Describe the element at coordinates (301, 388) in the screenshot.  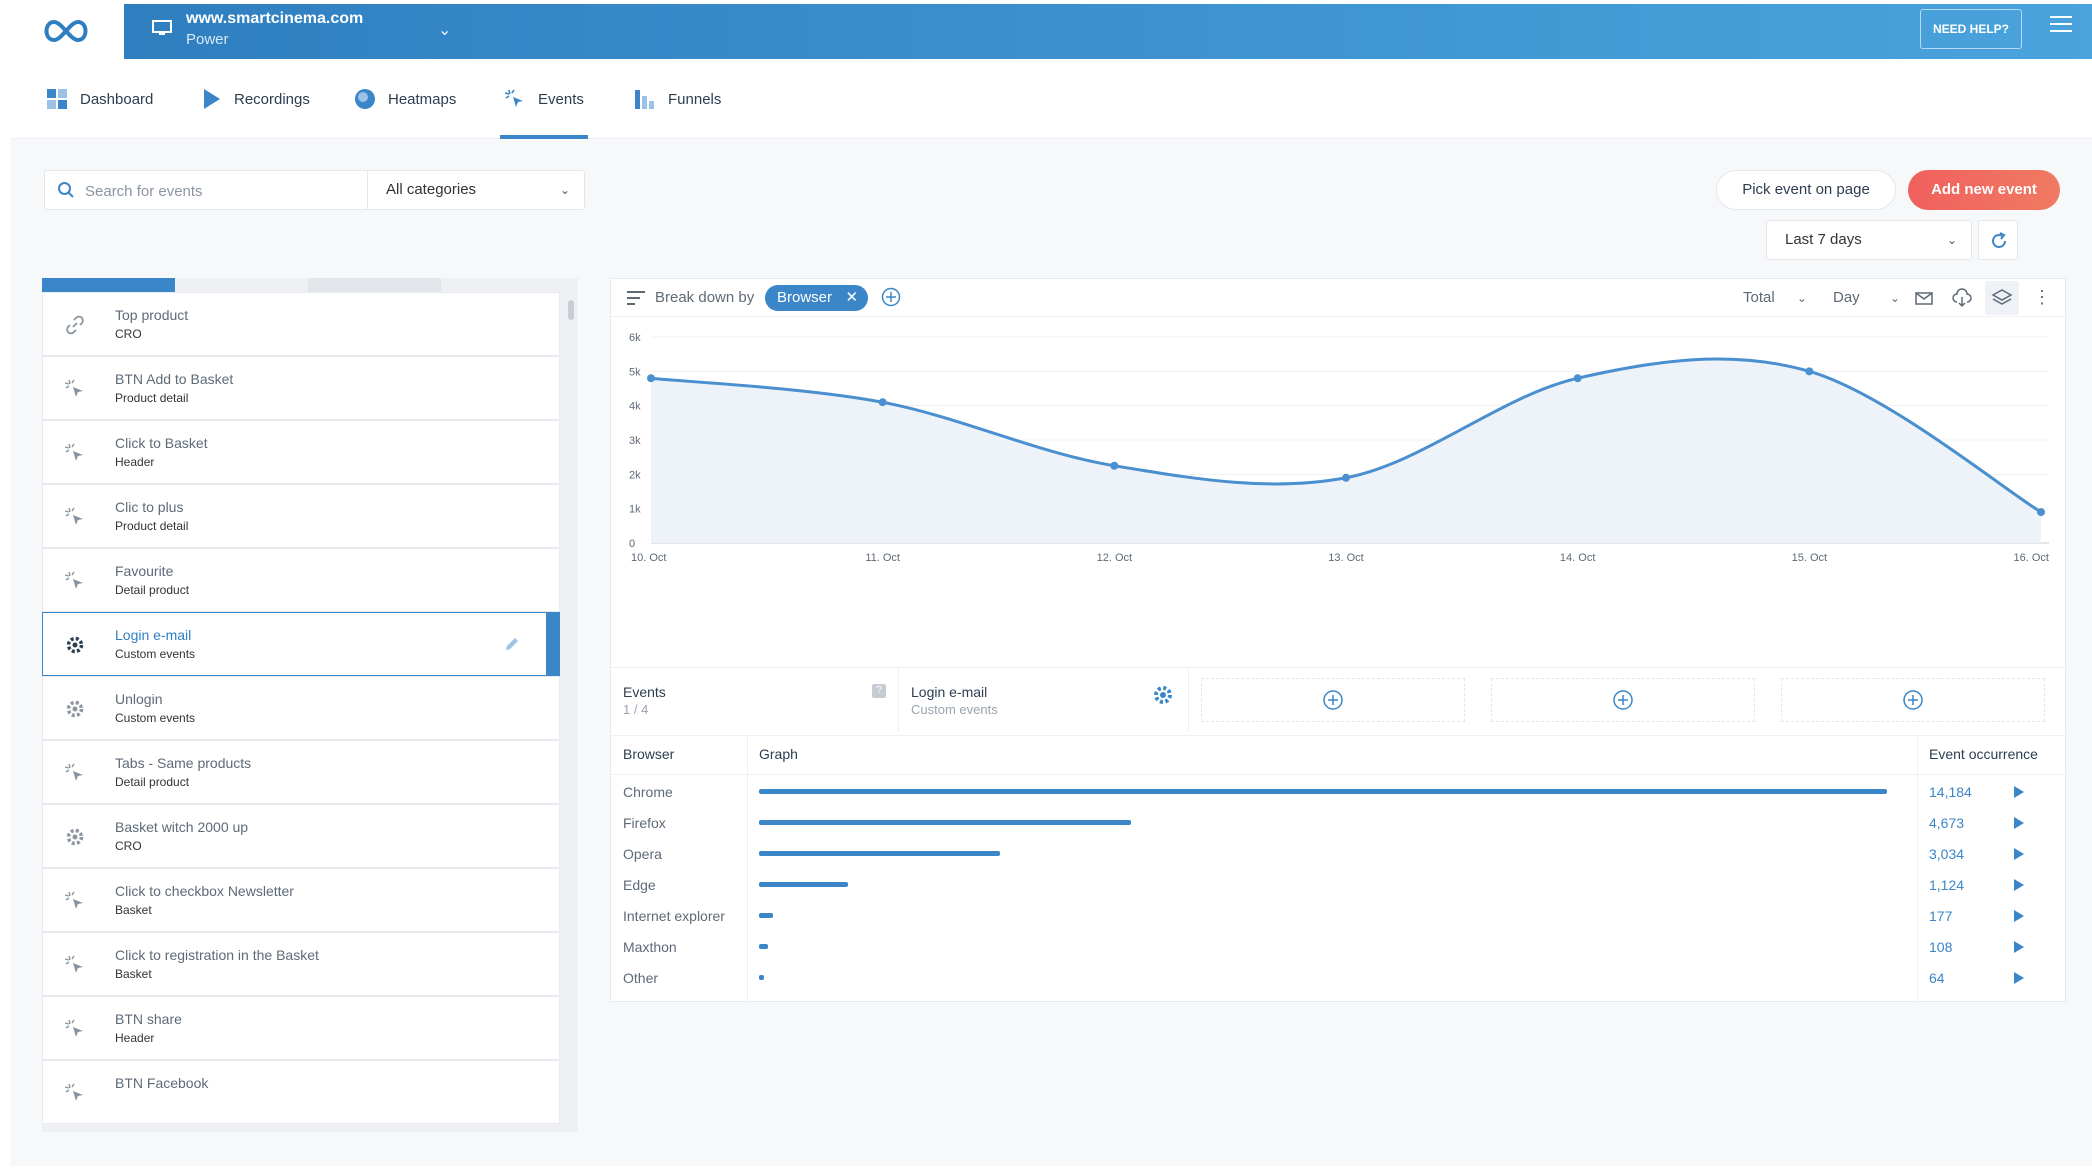
I see `event-list-item: BTN Add to Basket Product detail` at that location.